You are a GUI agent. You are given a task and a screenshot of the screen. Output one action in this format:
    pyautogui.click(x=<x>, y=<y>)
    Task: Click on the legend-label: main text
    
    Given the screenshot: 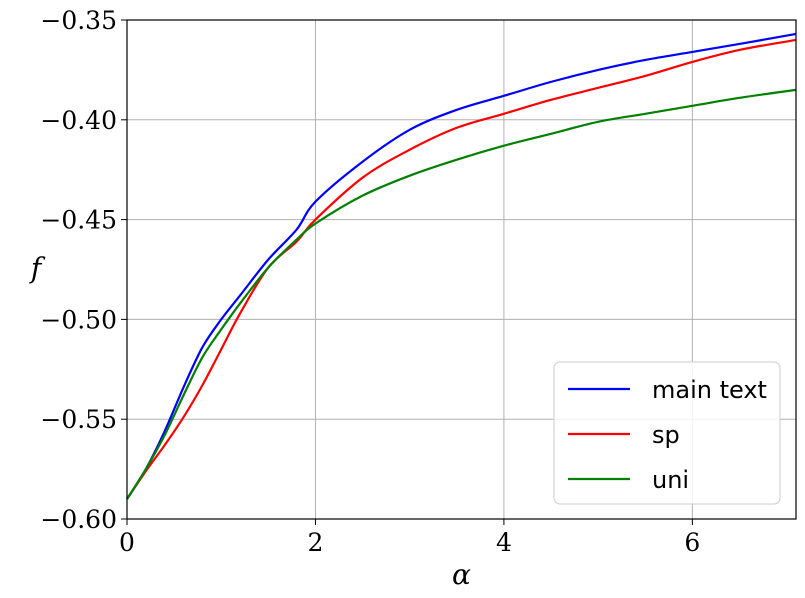 What is the action you would take?
    pyautogui.click(x=709, y=390)
    